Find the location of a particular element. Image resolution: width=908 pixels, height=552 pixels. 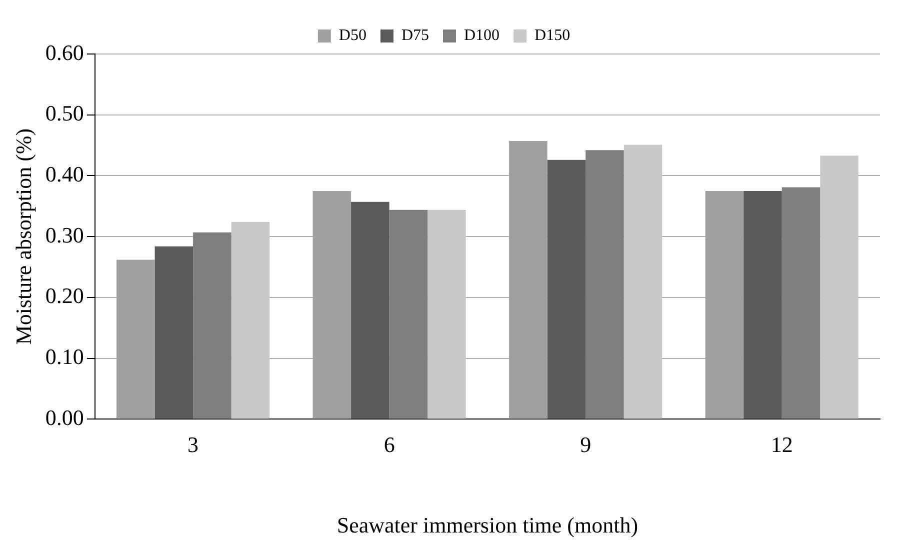

y-tick-label: 0.50 is located at coordinates (64, 113).